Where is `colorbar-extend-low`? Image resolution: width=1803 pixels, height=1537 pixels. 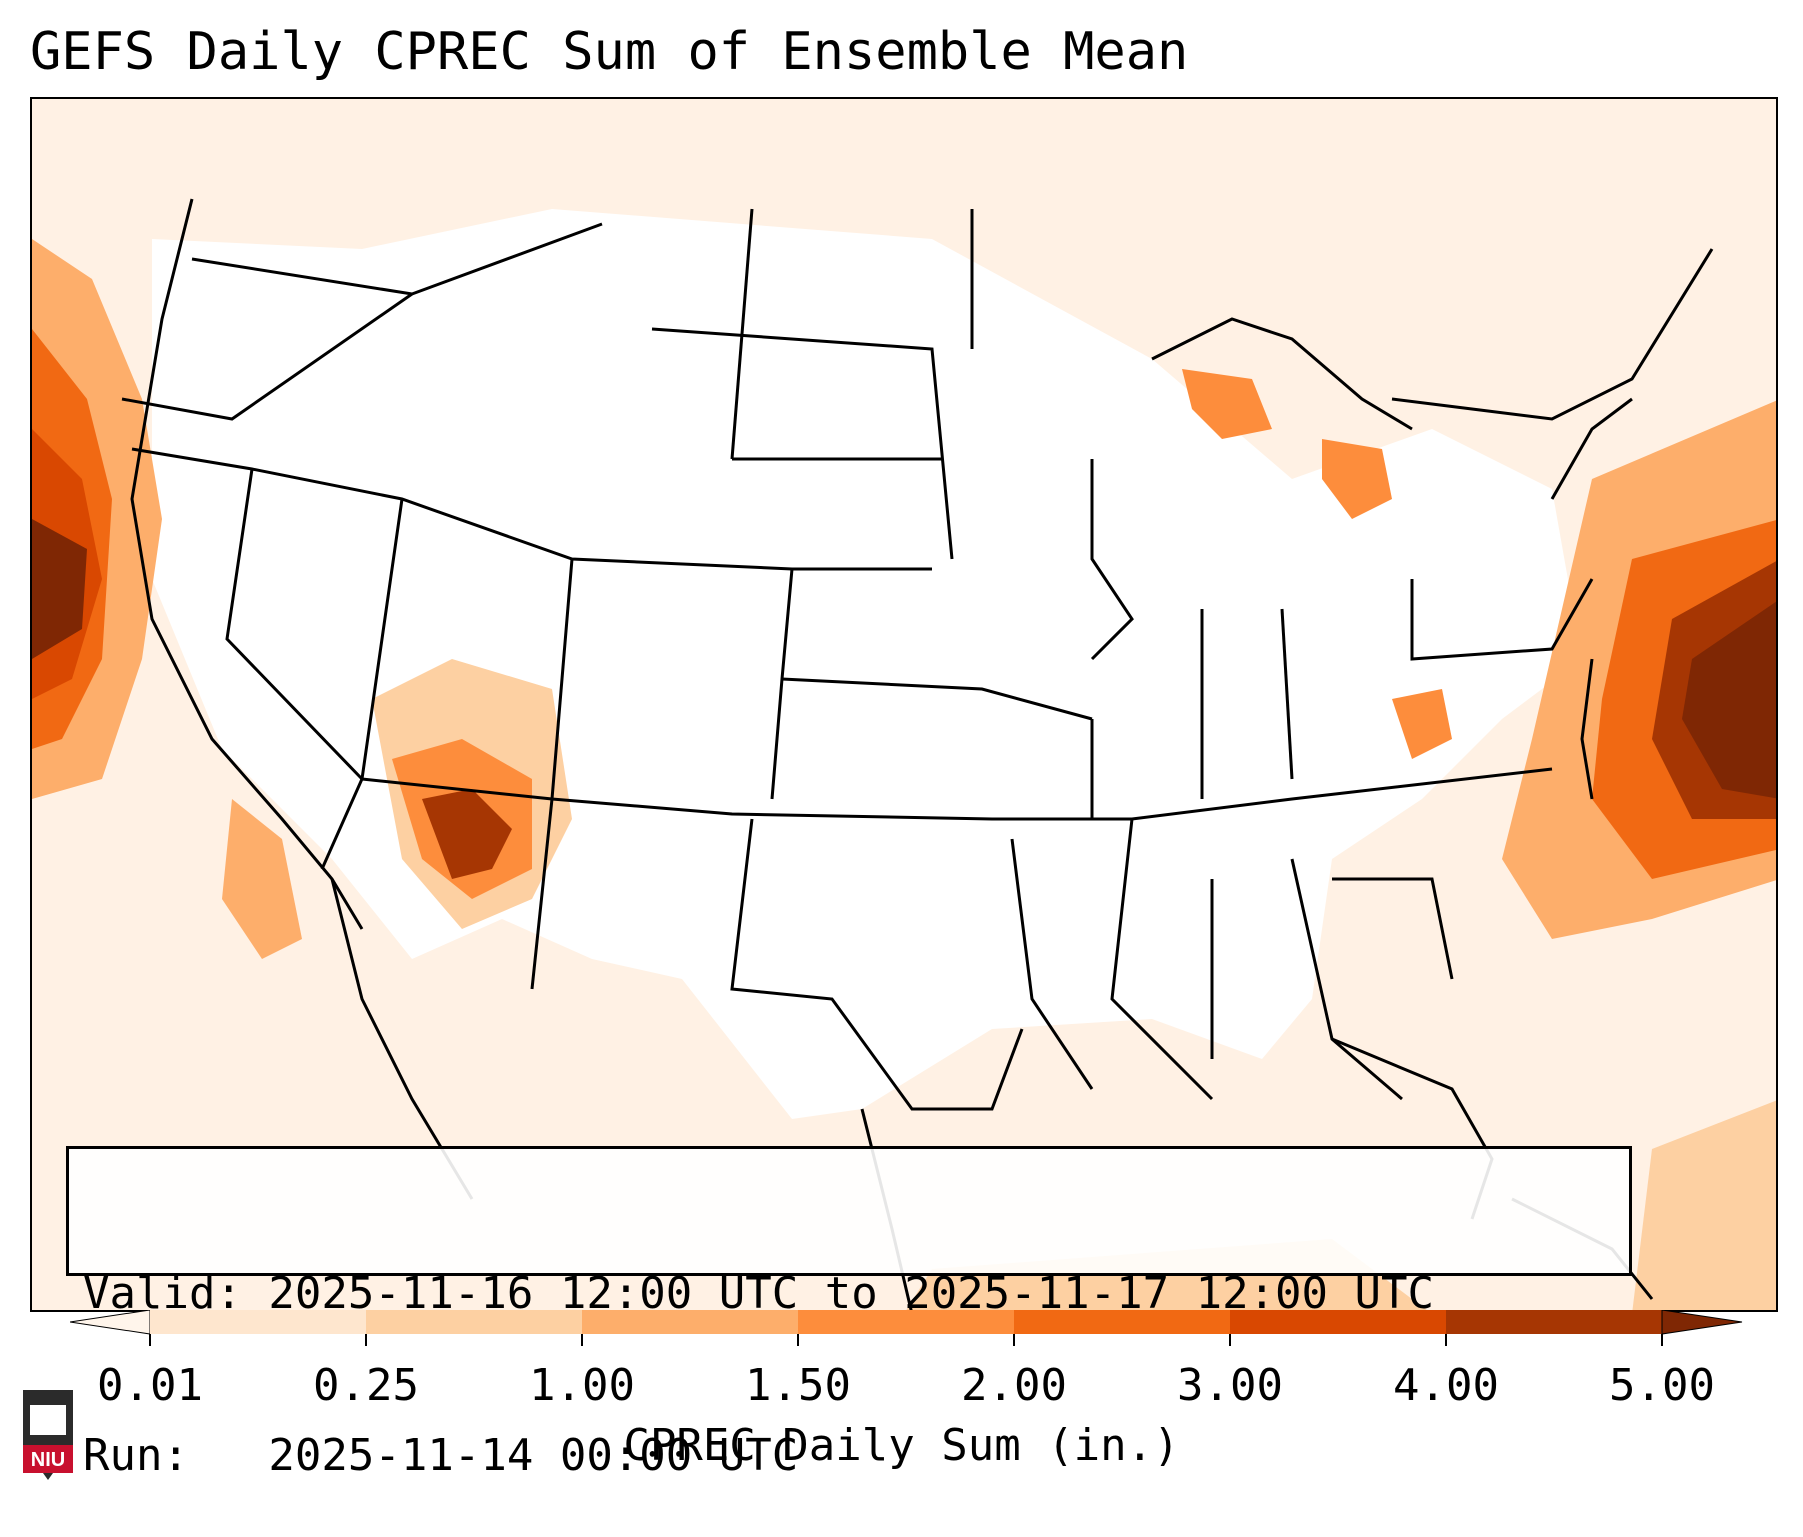 colorbar-extend-low is located at coordinates (110, 1322).